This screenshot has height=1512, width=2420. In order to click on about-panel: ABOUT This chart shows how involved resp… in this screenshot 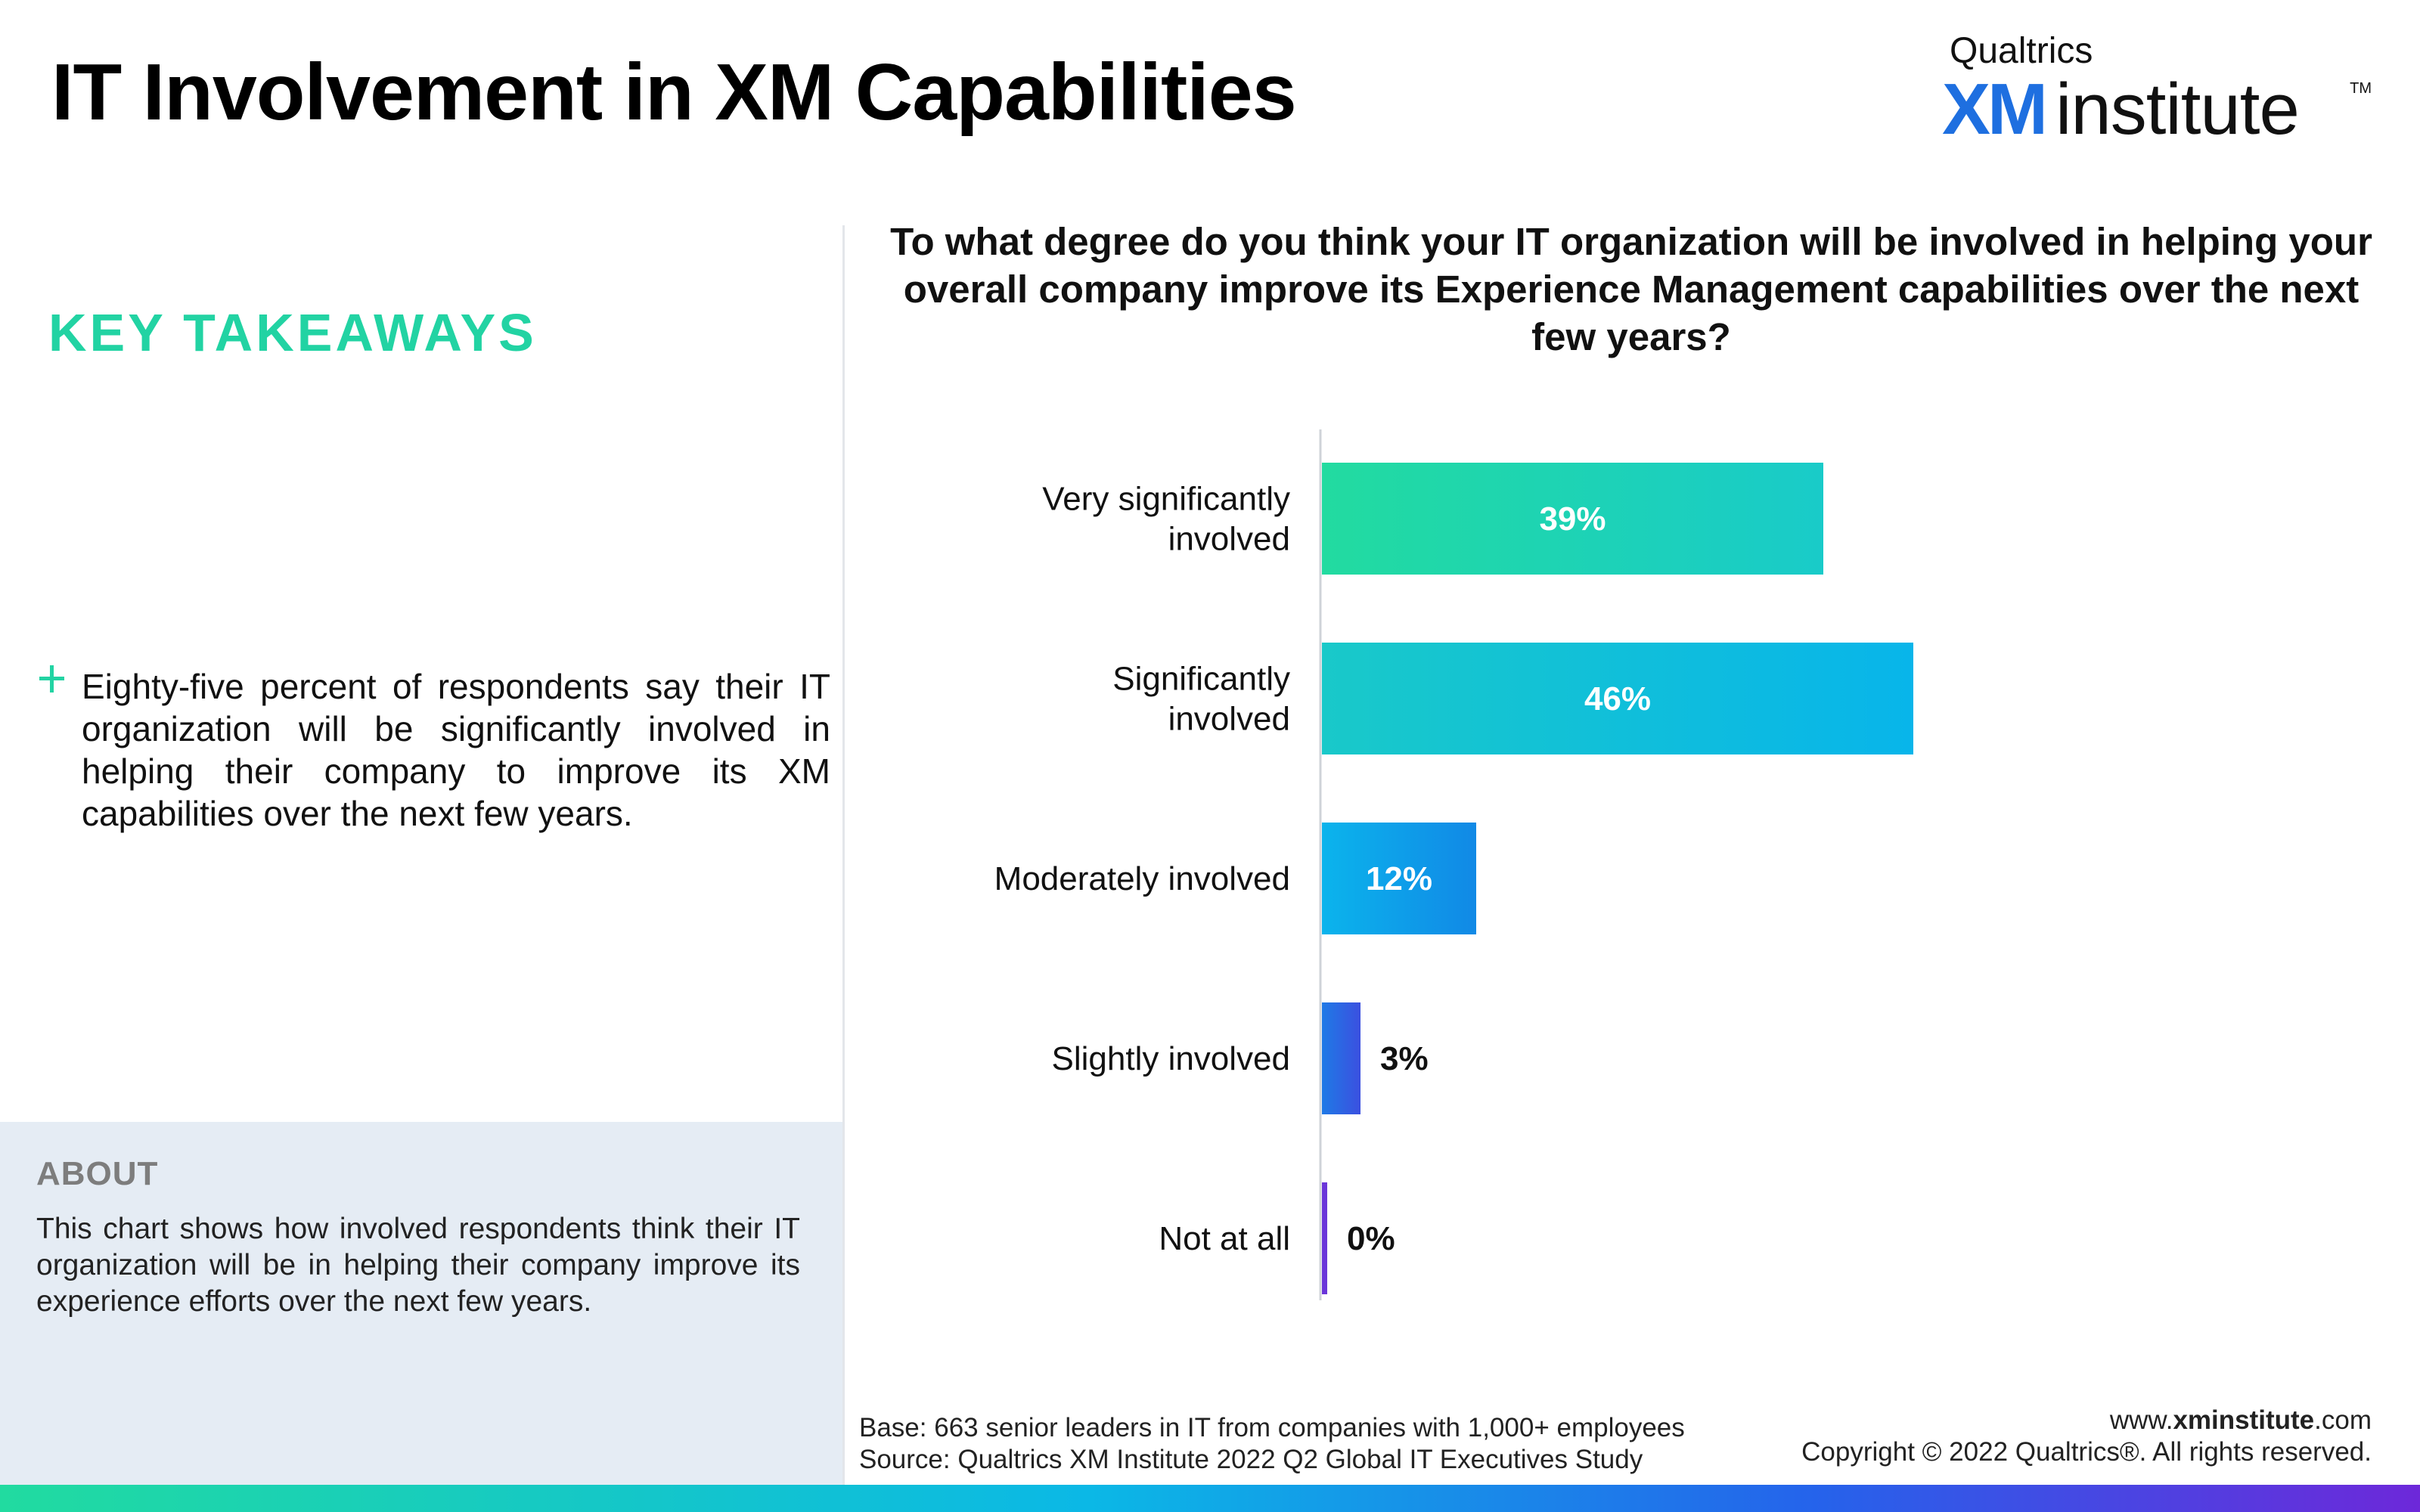, I will do `click(422, 1304)`.